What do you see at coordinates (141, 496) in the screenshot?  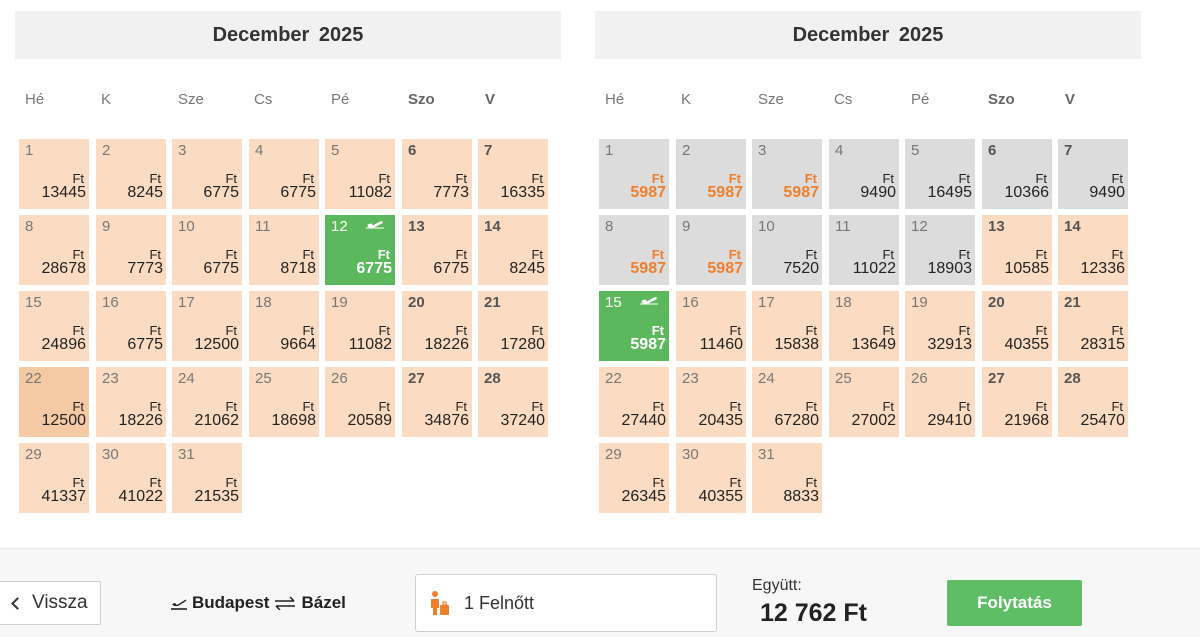 I see `day-price: 41022` at bounding box center [141, 496].